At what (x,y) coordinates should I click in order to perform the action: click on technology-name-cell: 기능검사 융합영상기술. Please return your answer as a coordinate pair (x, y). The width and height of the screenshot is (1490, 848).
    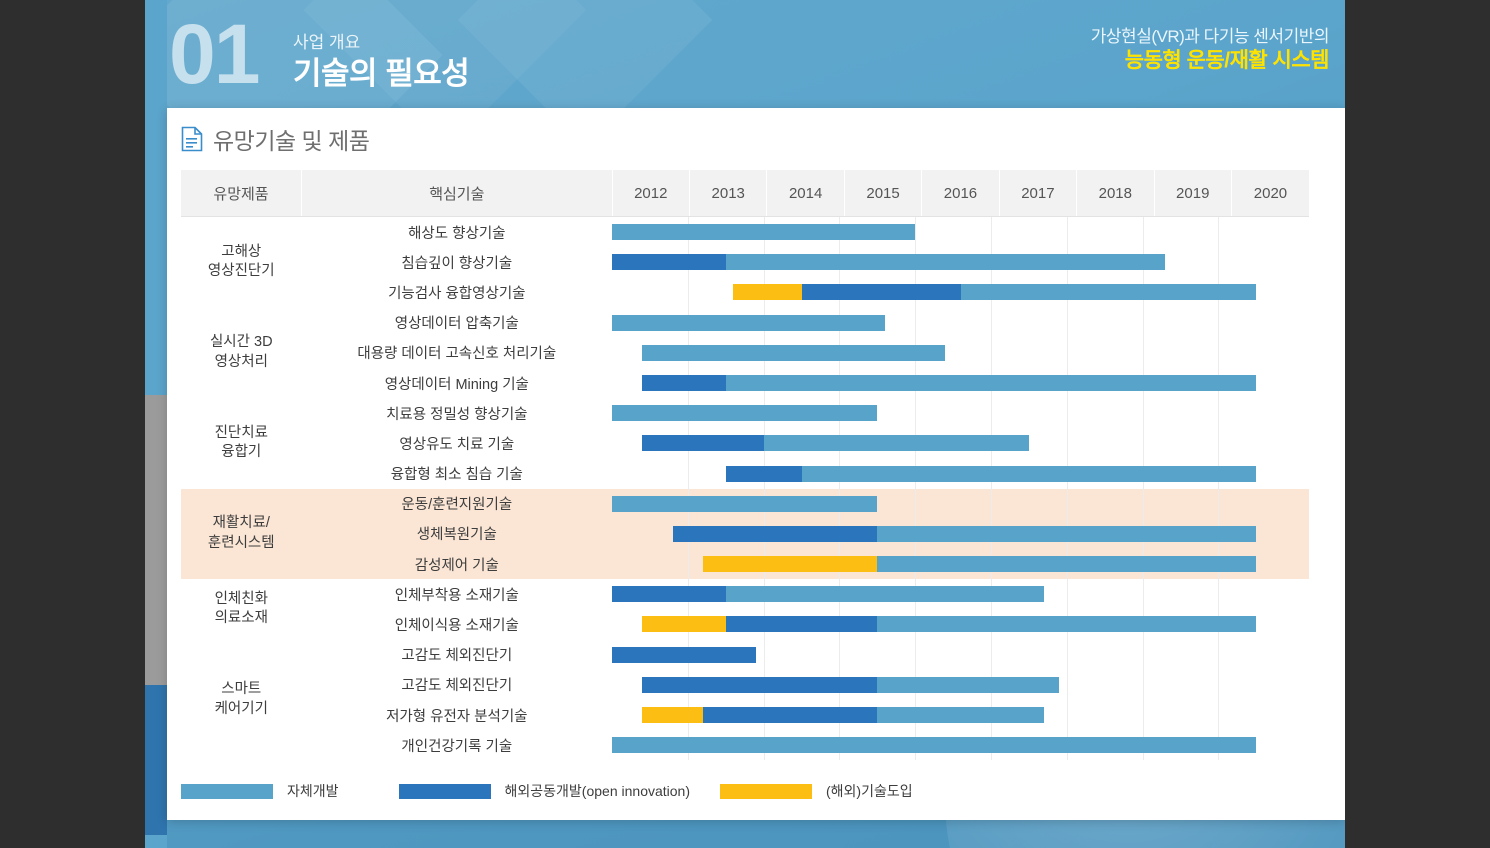
    Looking at the image, I should click on (457, 293).